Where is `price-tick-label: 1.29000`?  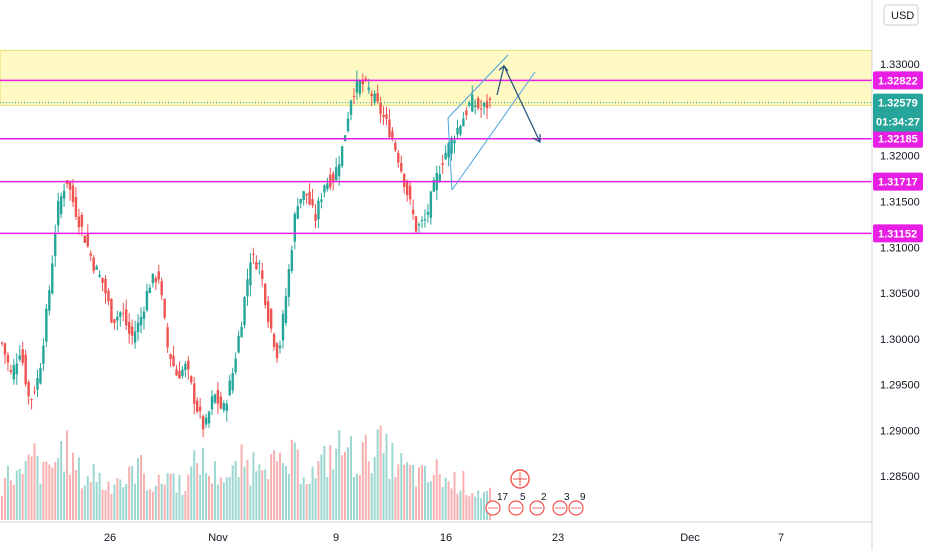 price-tick-label: 1.29000 is located at coordinates (900, 431).